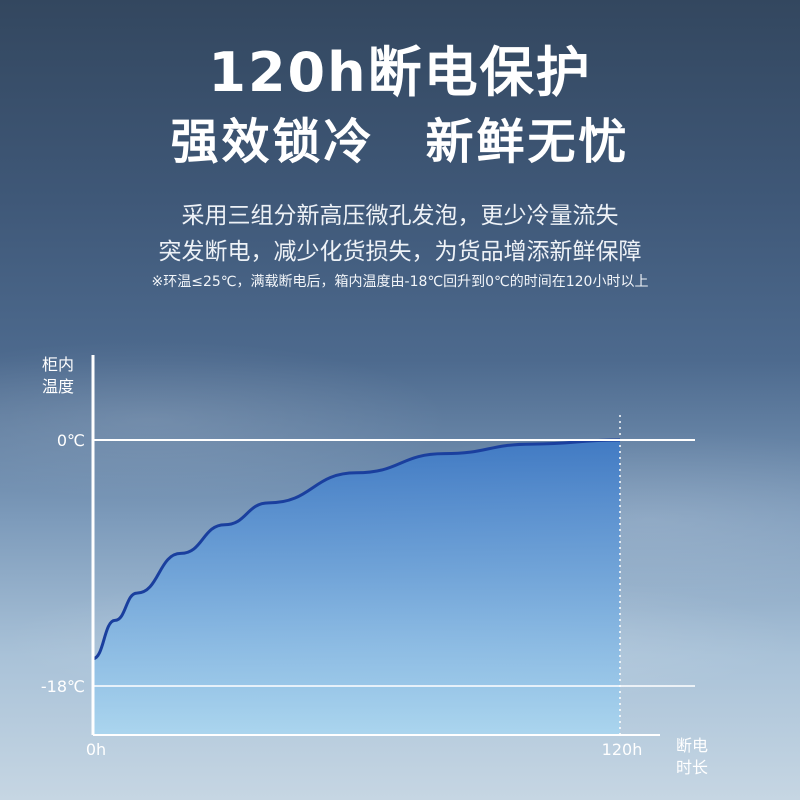 The width and height of the screenshot is (800, 800). I want to click on y-axis-label: 温度, so click(58, 386).